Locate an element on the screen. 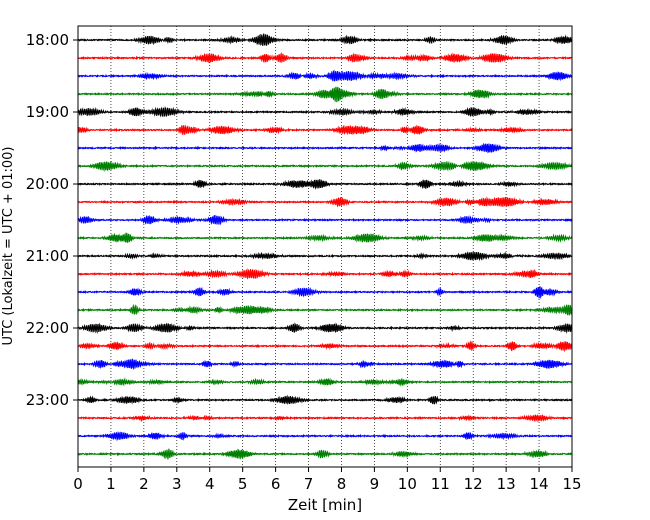 This screenshot has height=520, width=650. trace-2030 is located at coordinates (325, 220).